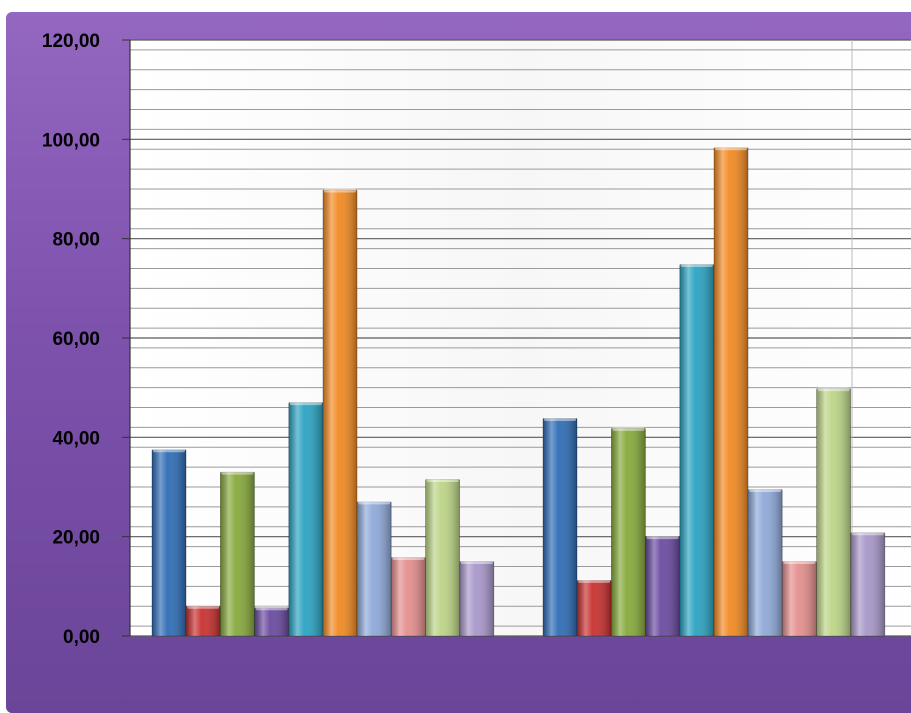 Image resolution: width=911 pixels, height=713 pixels. Describe the element at coordinates (76, 438) in the screenshot. I see `y-tick-label: 40,00` at that location.